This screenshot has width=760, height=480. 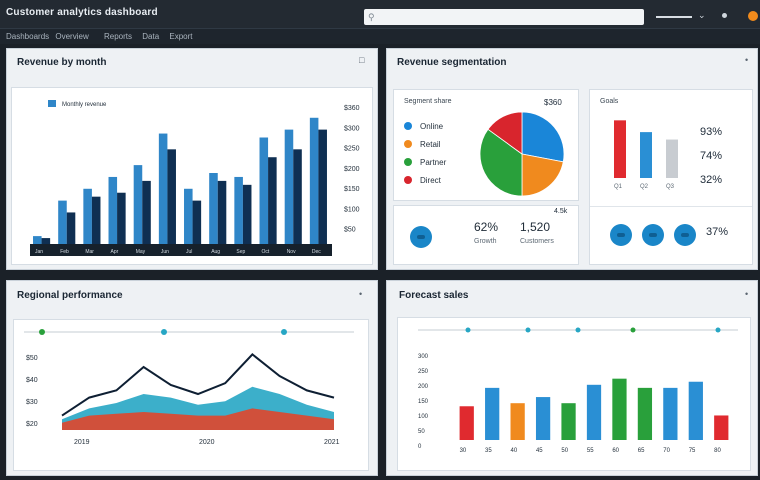 I want to click on y-tick-label: $40, so click(x=32, y=380).